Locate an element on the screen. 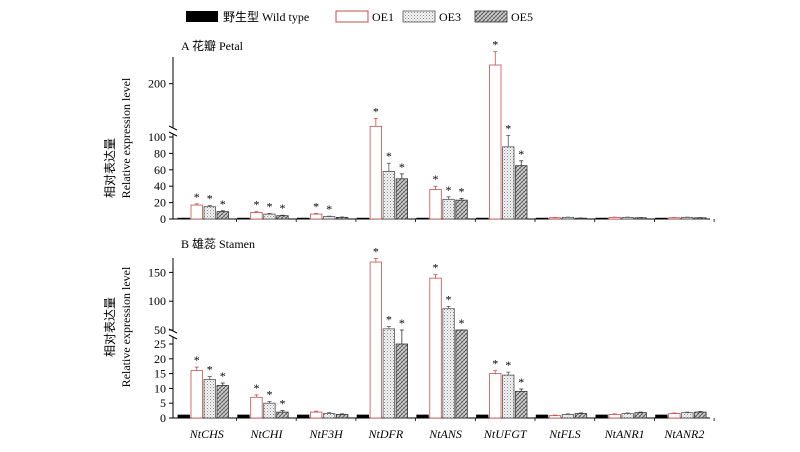 The height and width of the screenshot is (452, 800). panel-a-bar-oe3-ntufgt is located at coordinates (508, 183).